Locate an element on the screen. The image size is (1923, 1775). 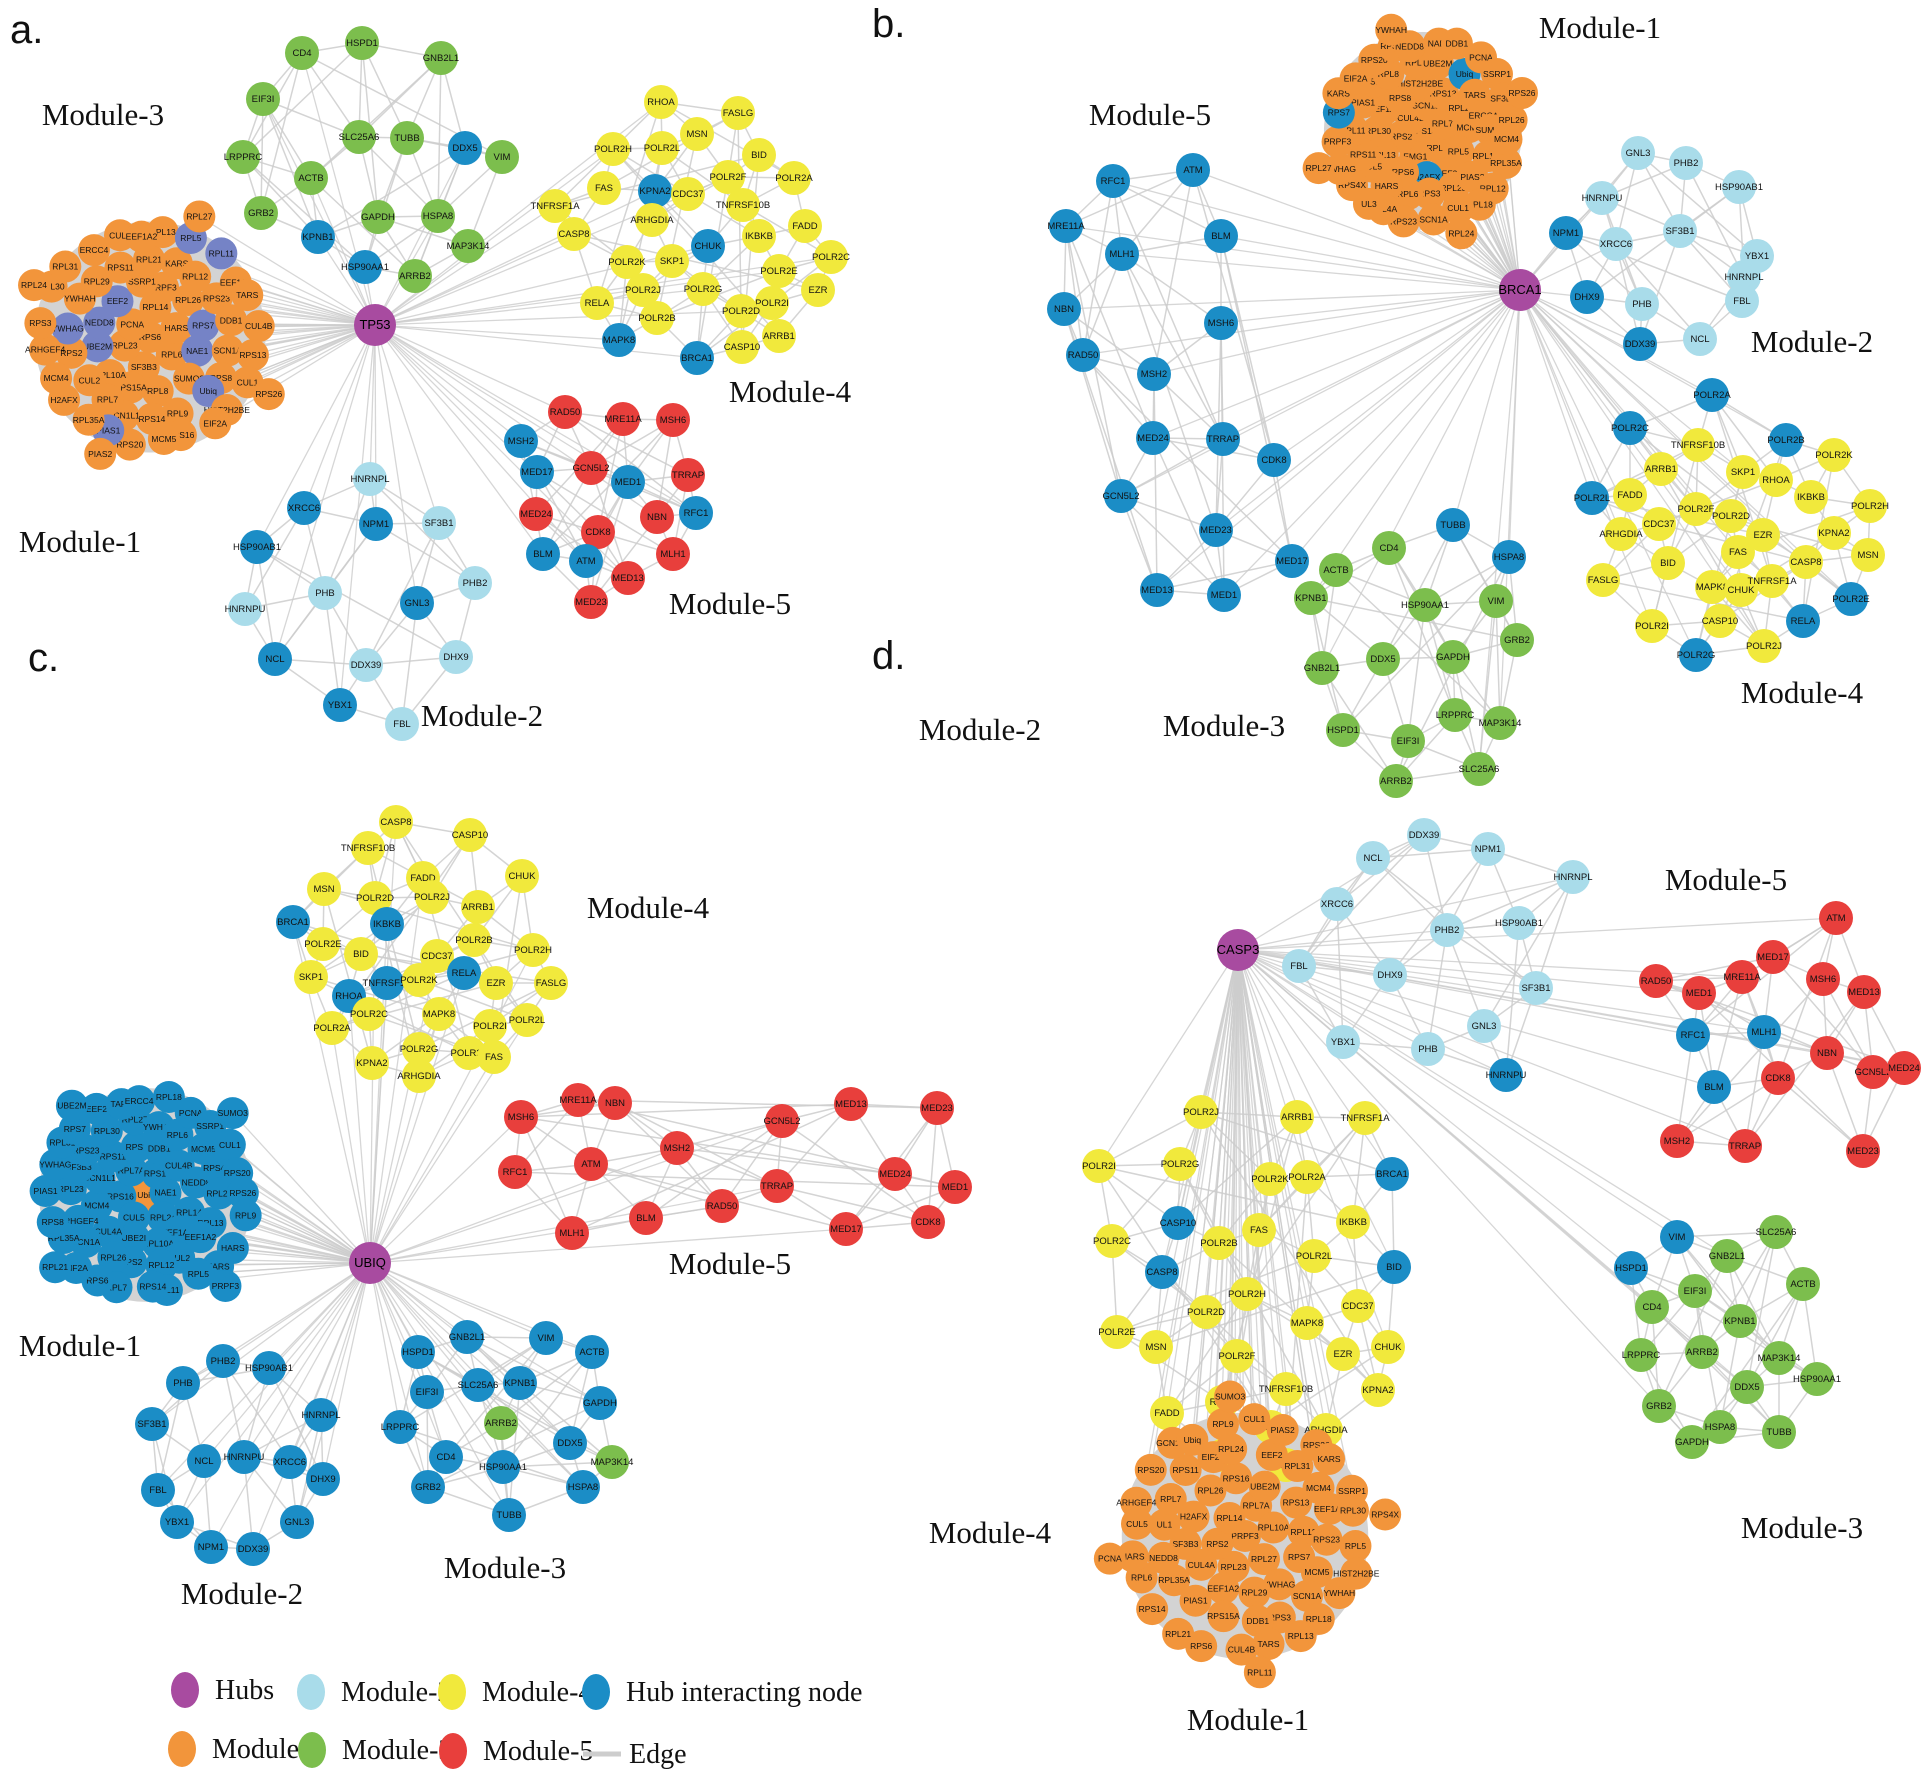
node-label: NCL is located at coordinates (1372, 858).